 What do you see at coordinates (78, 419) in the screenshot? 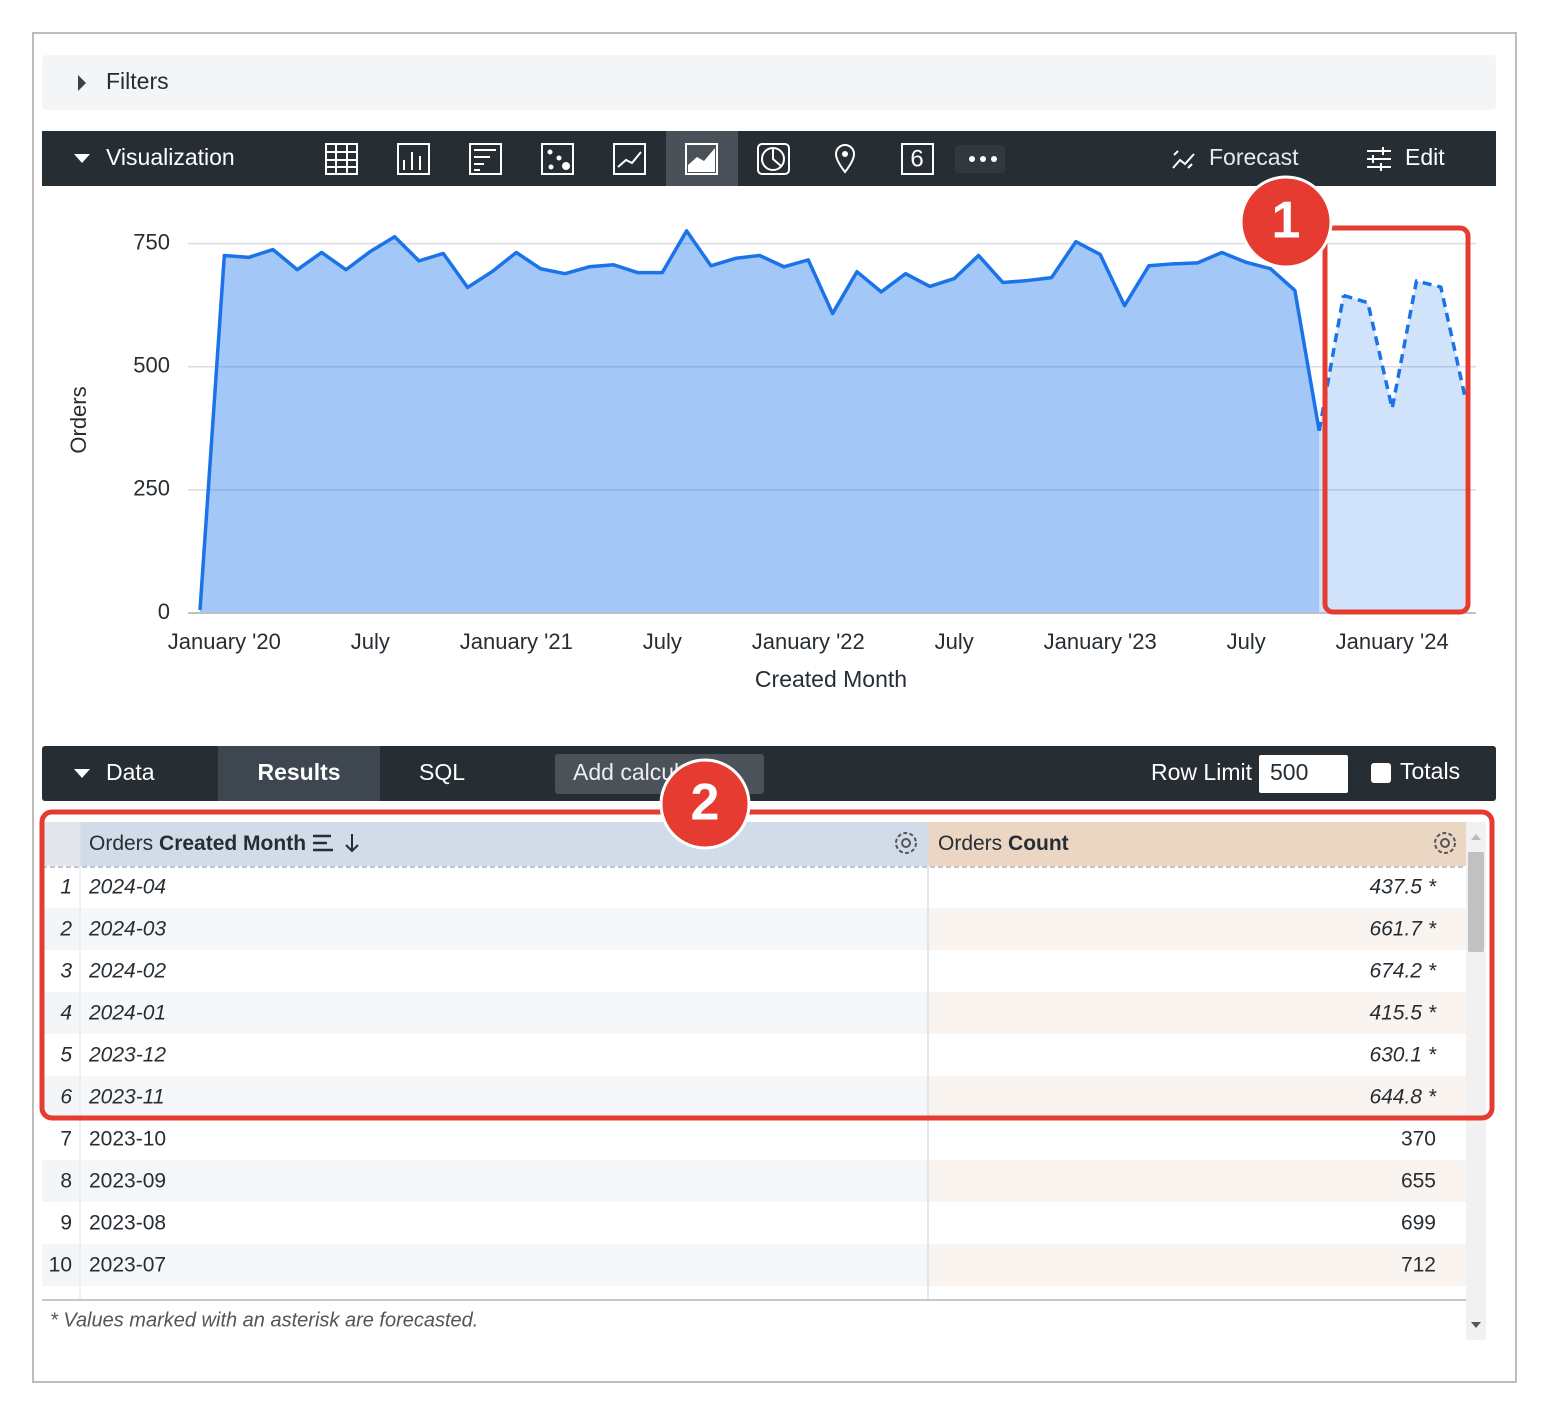
I see `y-axis-title: Orders` at bounding box center [78, 419].